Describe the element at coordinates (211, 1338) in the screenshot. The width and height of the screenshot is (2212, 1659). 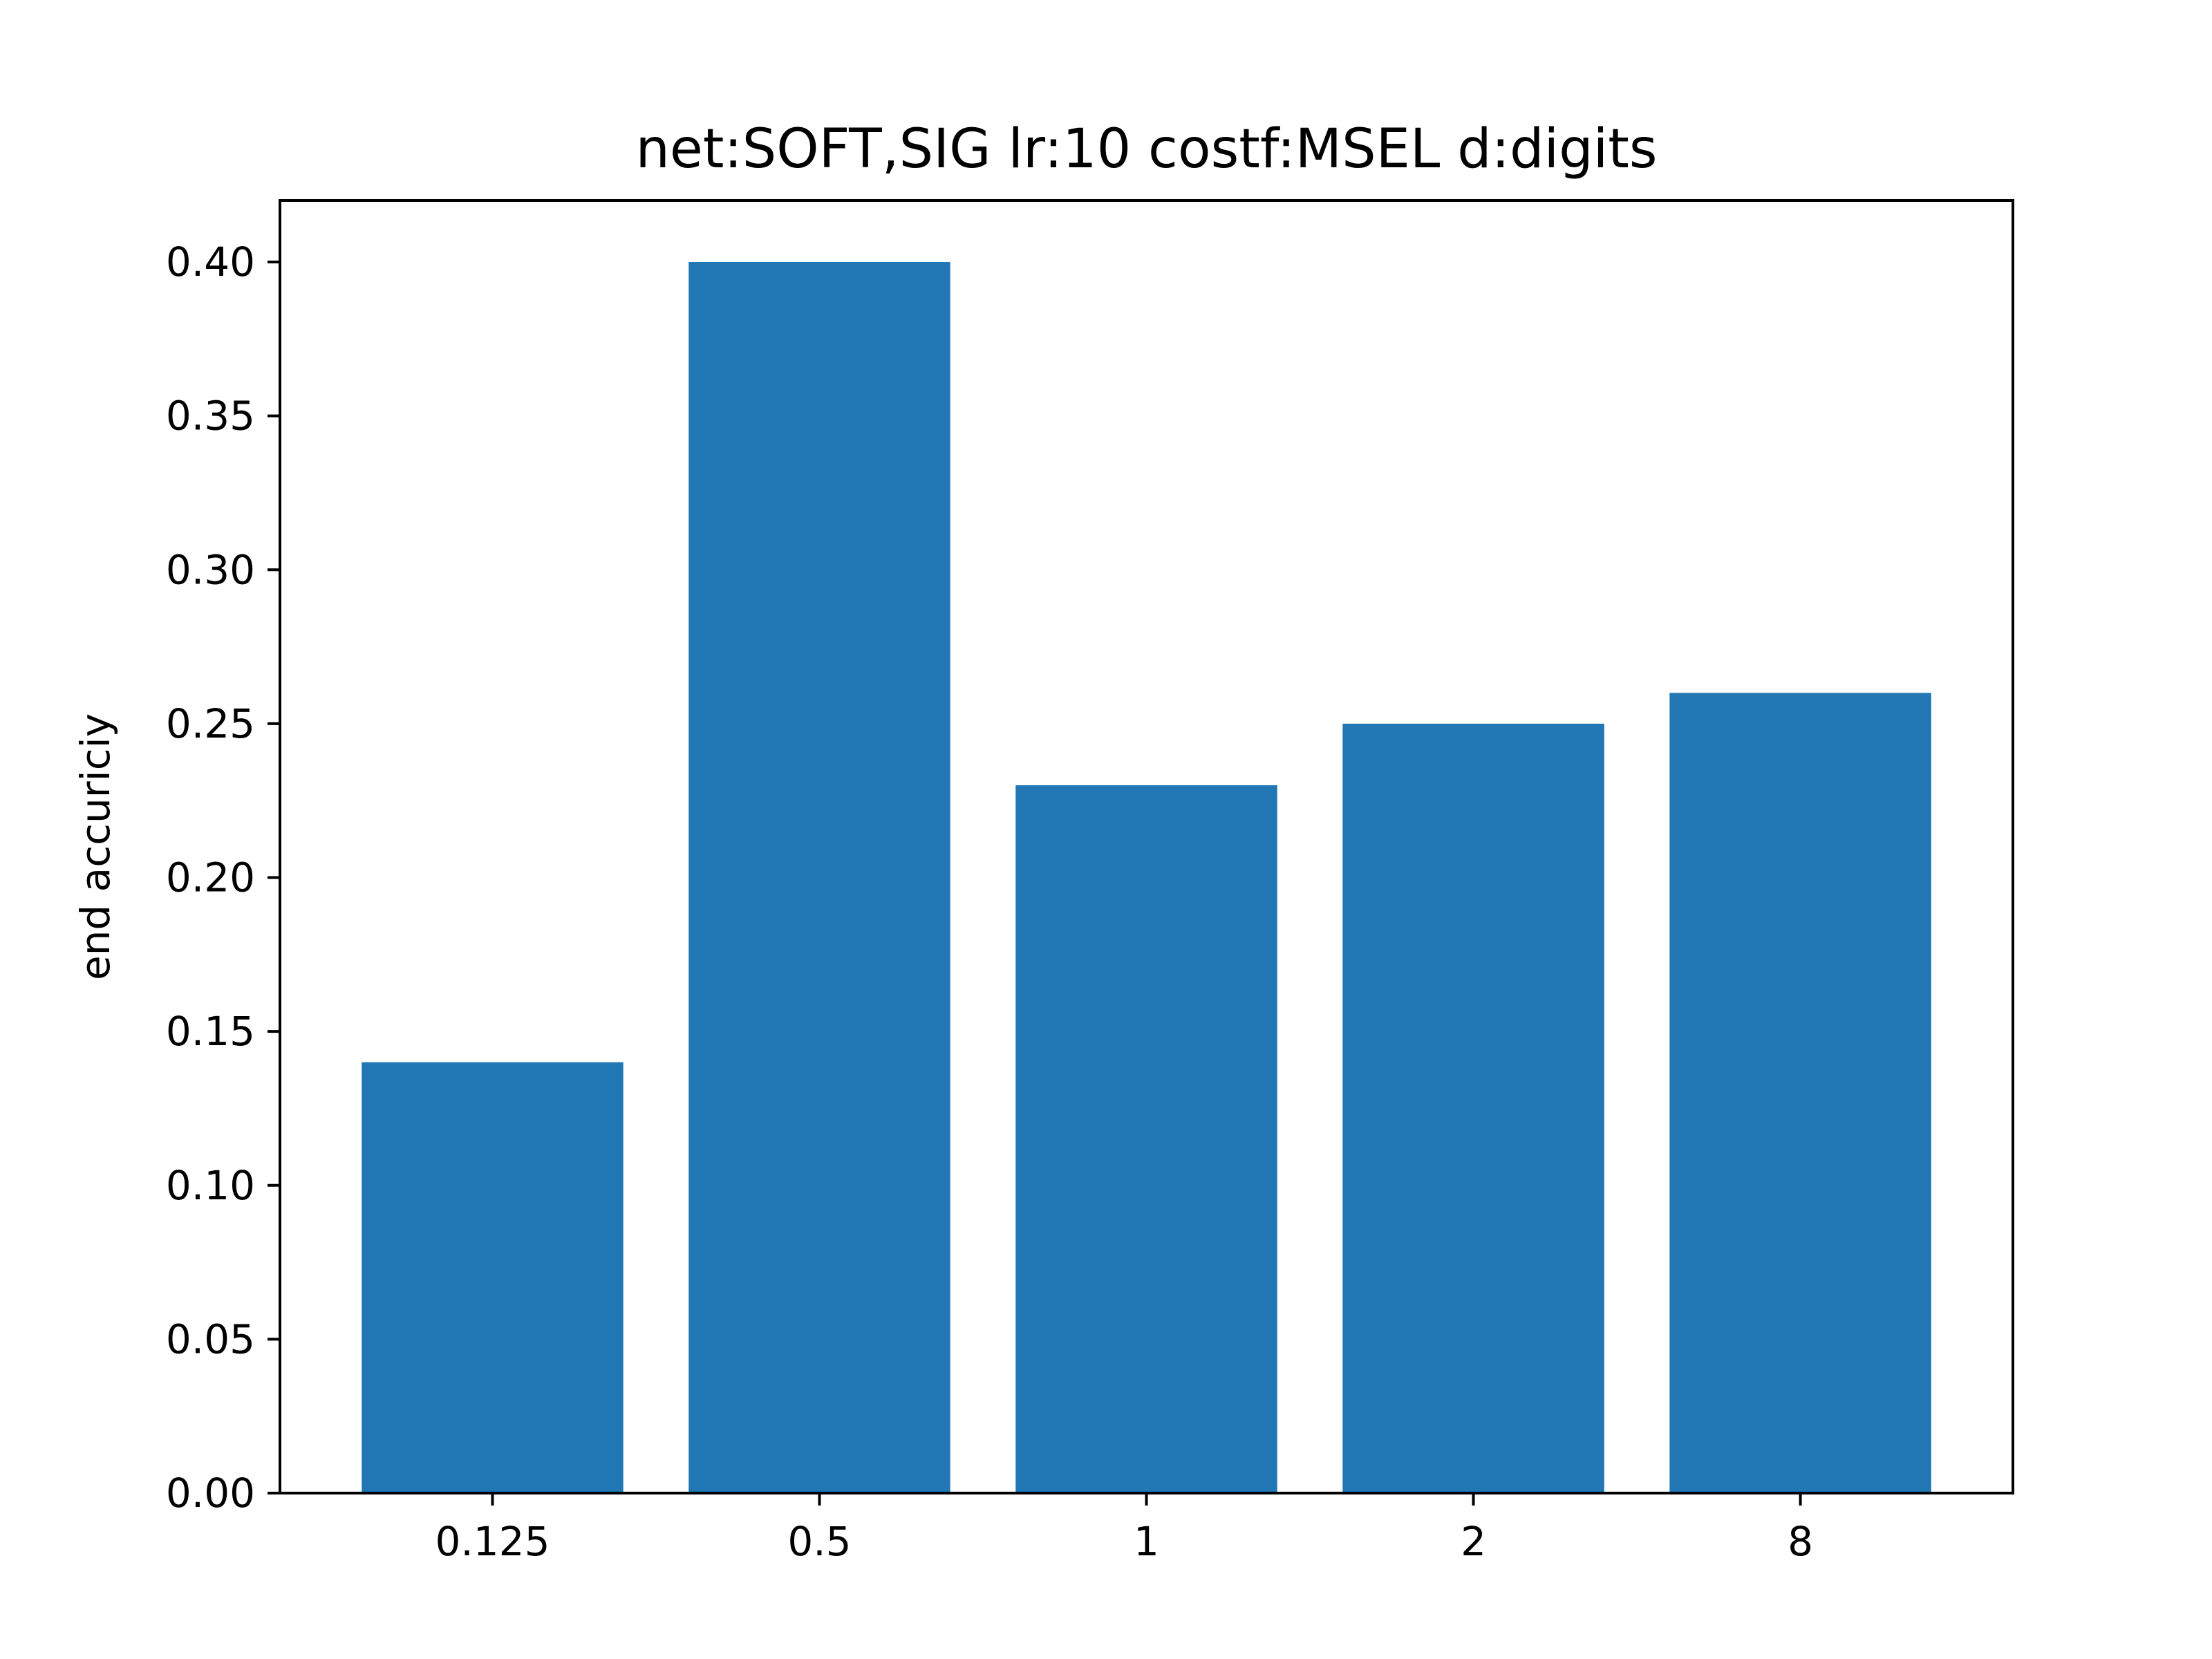
I see `y-tick-label: 0.05` at that location.